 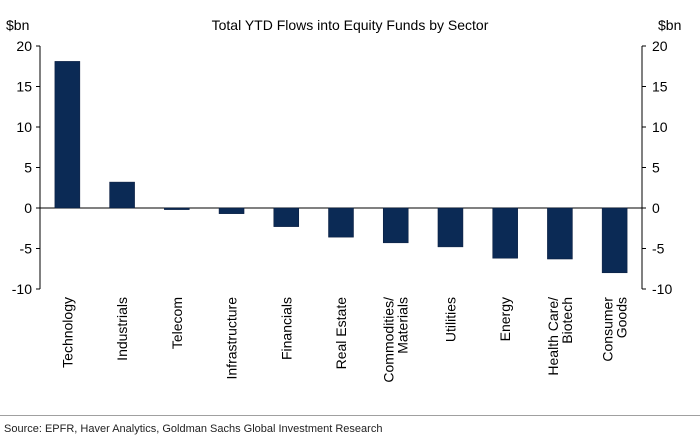 I want to click on y-axis-unit-right: $bn, so click(x=669, y=25).